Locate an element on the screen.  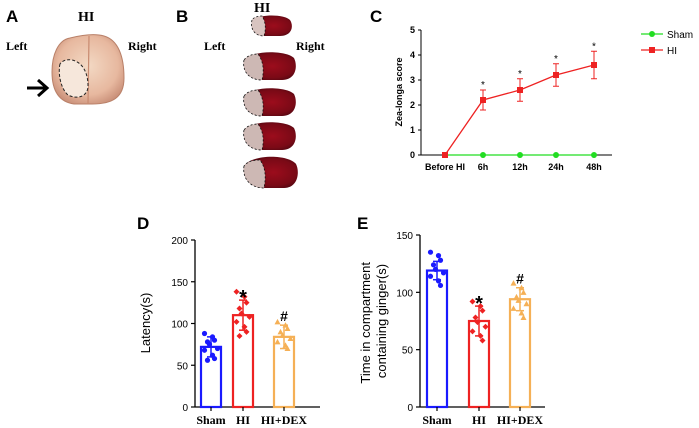
panel-b-right-label: Right is located at coordinates (310, 46).